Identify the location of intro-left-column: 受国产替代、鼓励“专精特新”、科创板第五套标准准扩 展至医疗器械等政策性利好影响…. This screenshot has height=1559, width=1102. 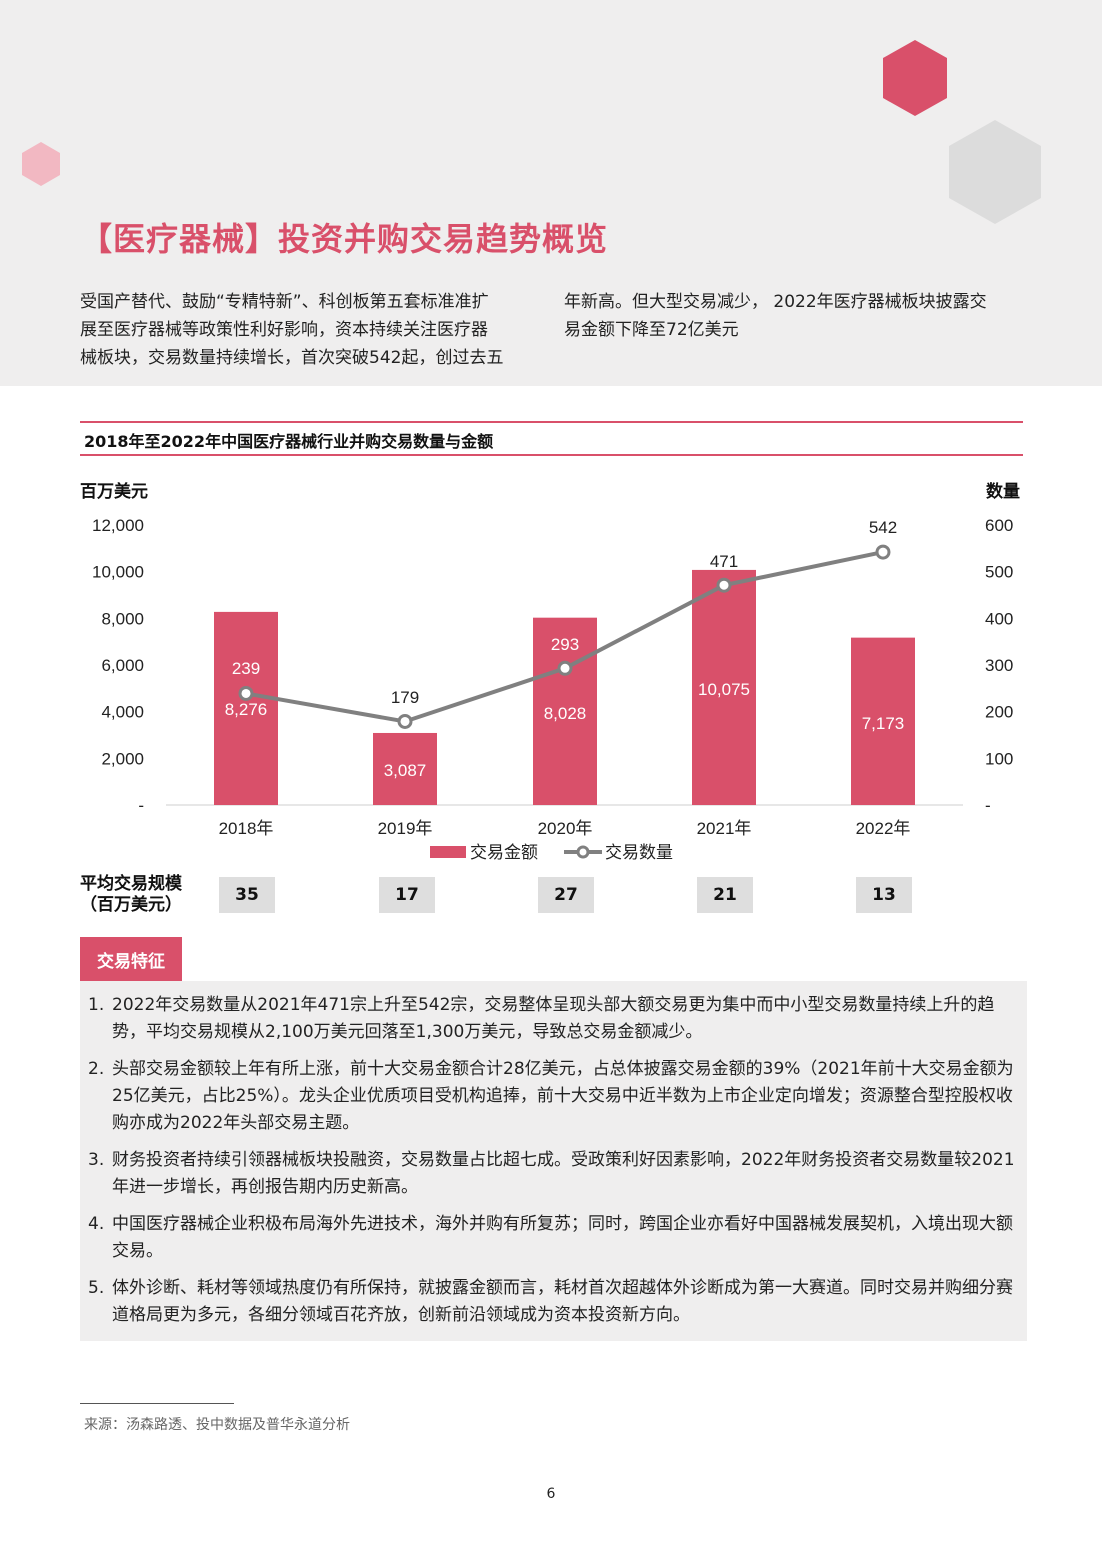
(311, 330).